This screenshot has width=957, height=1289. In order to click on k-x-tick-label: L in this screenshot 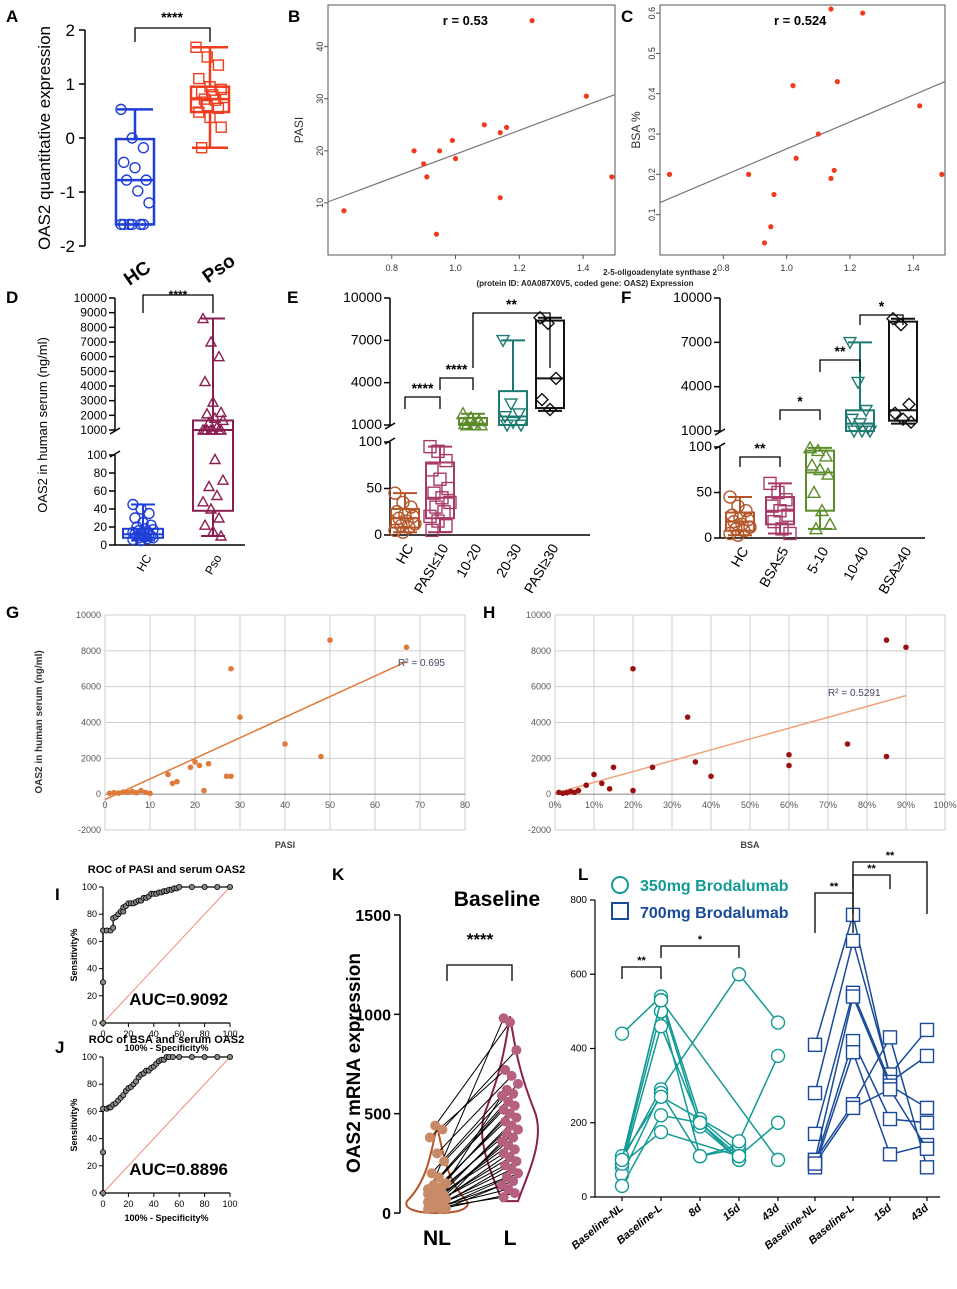, I will do `click(510, 1238)`.